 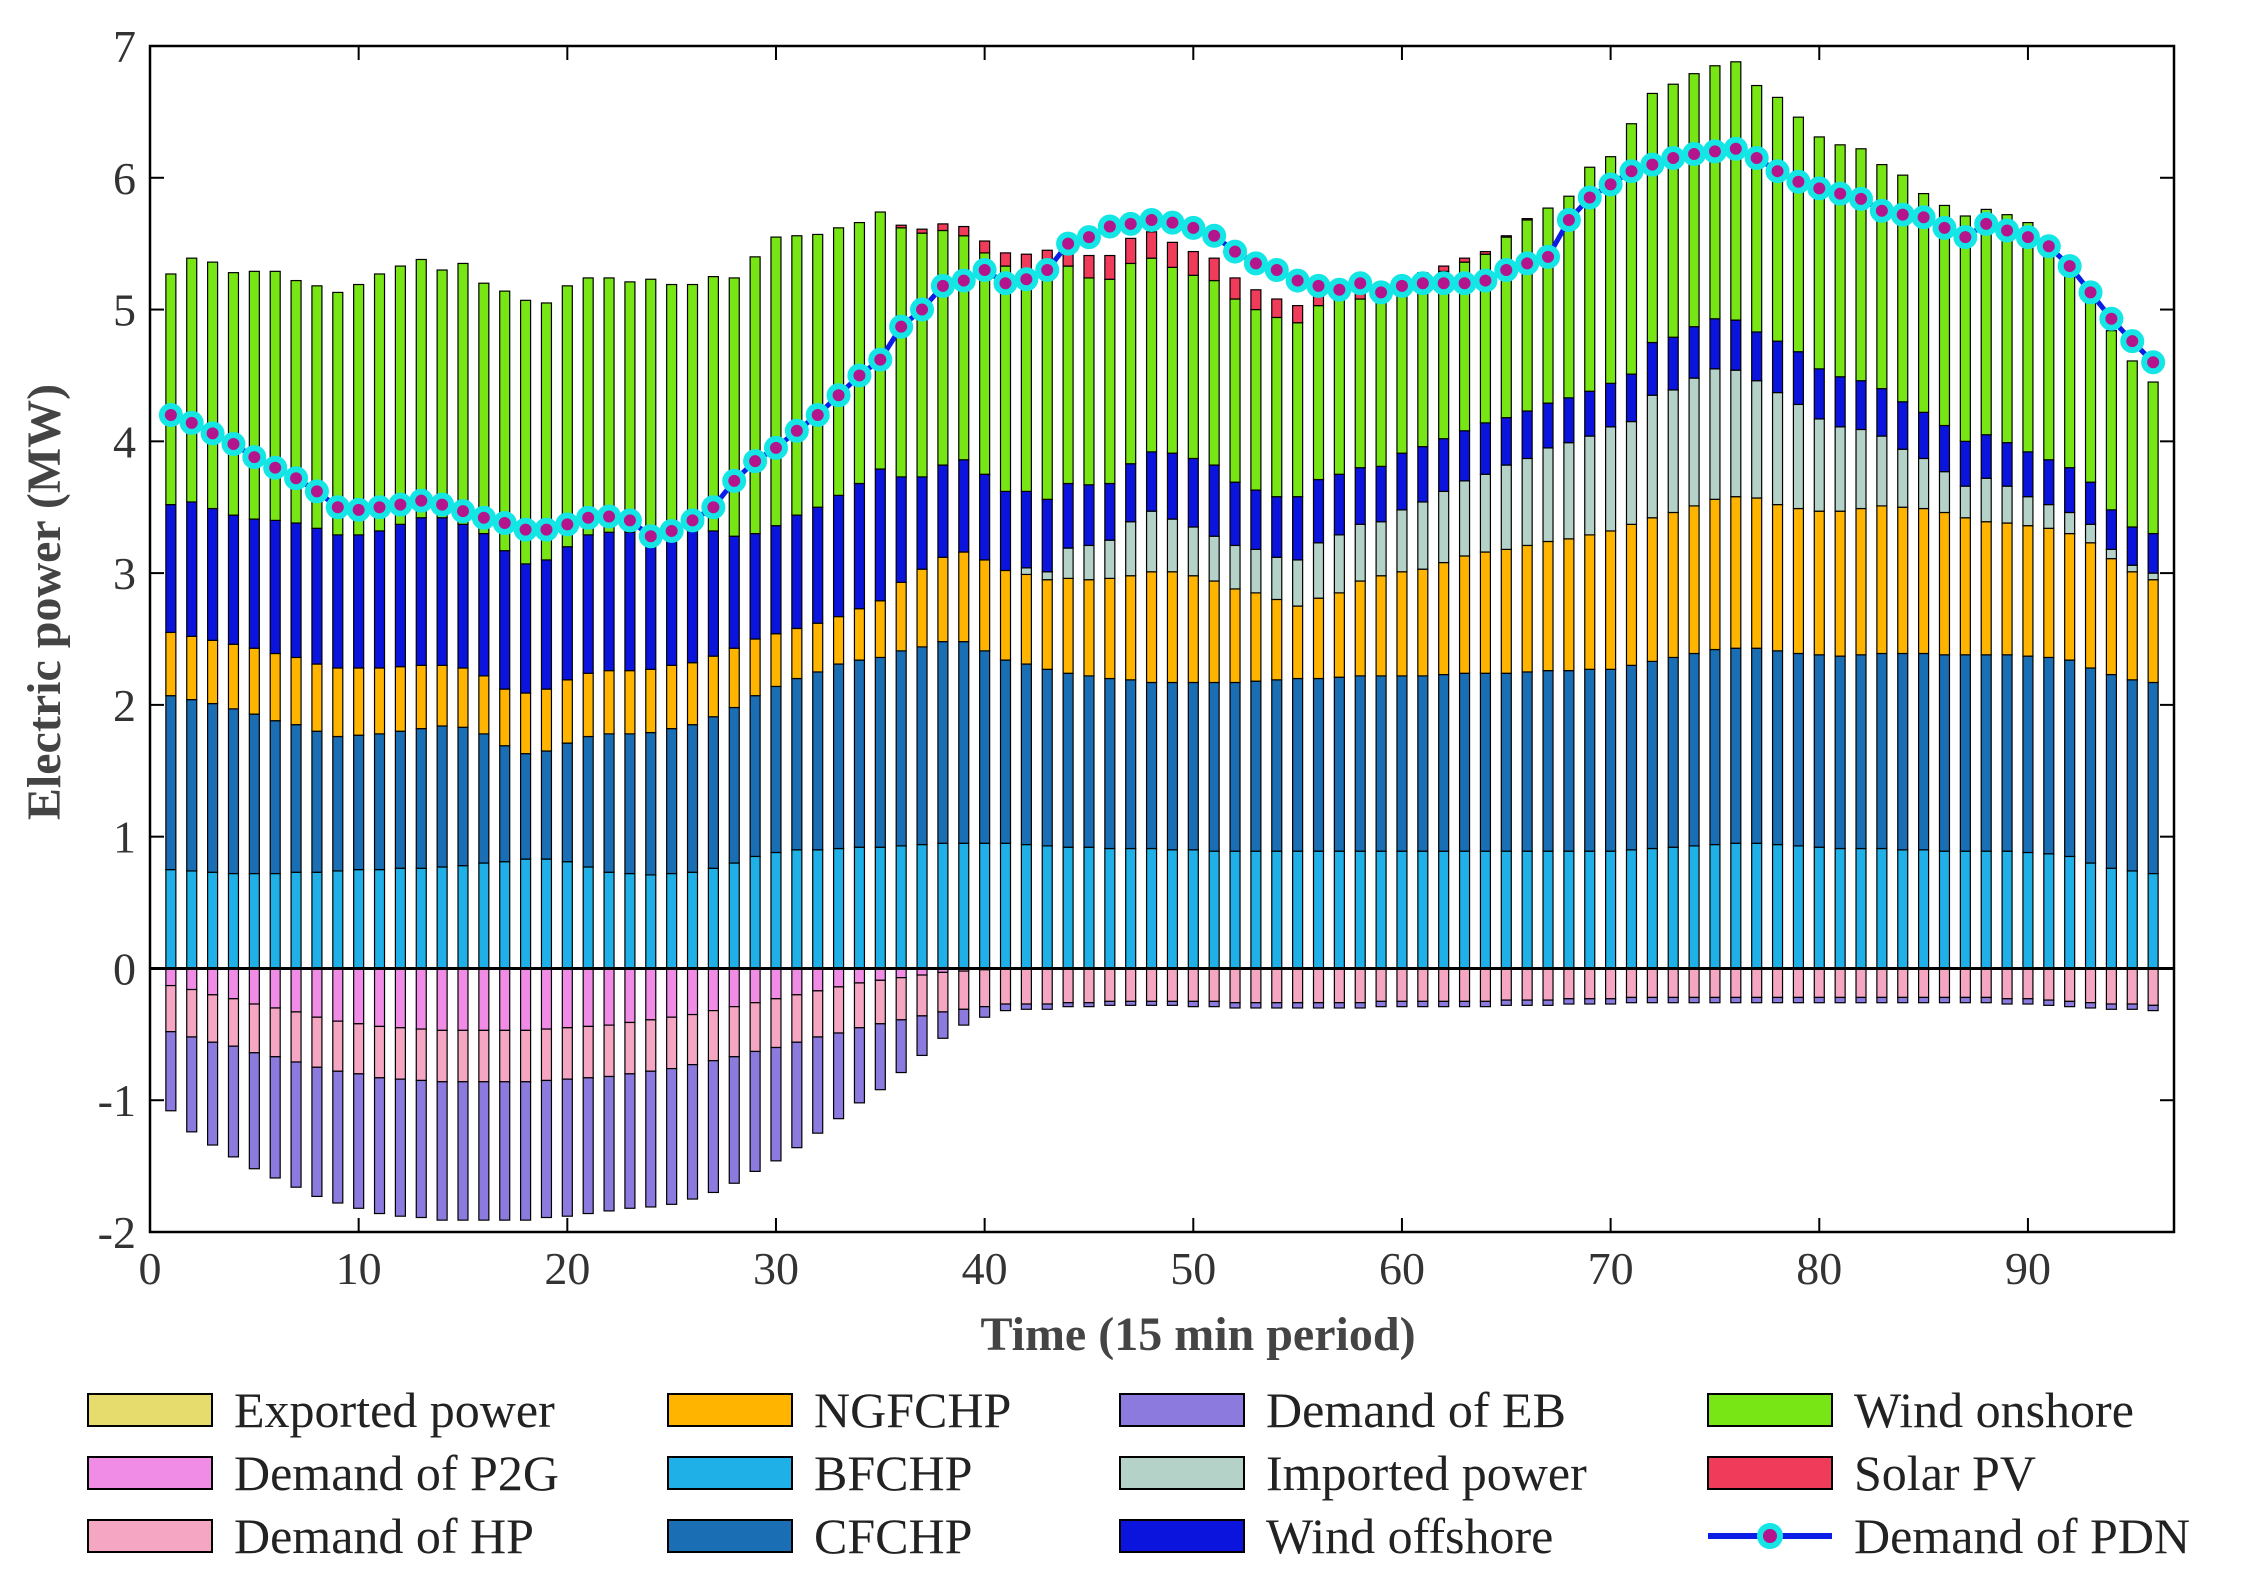 What do you see at coordinates (150, 1410) in the screenshot?
I see `legend-swatch-exported-power` at bounding box center [150, 1410].